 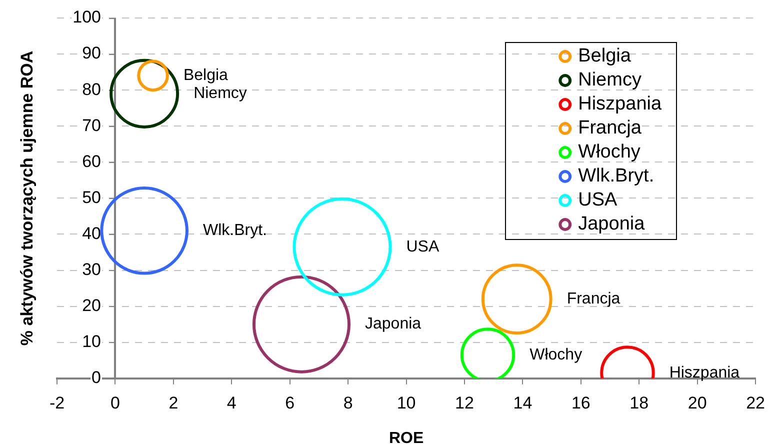 What do you see at coordinates (593, 299) in the screenshot?
I see `text: Francja` at bounding box center [593, 299].